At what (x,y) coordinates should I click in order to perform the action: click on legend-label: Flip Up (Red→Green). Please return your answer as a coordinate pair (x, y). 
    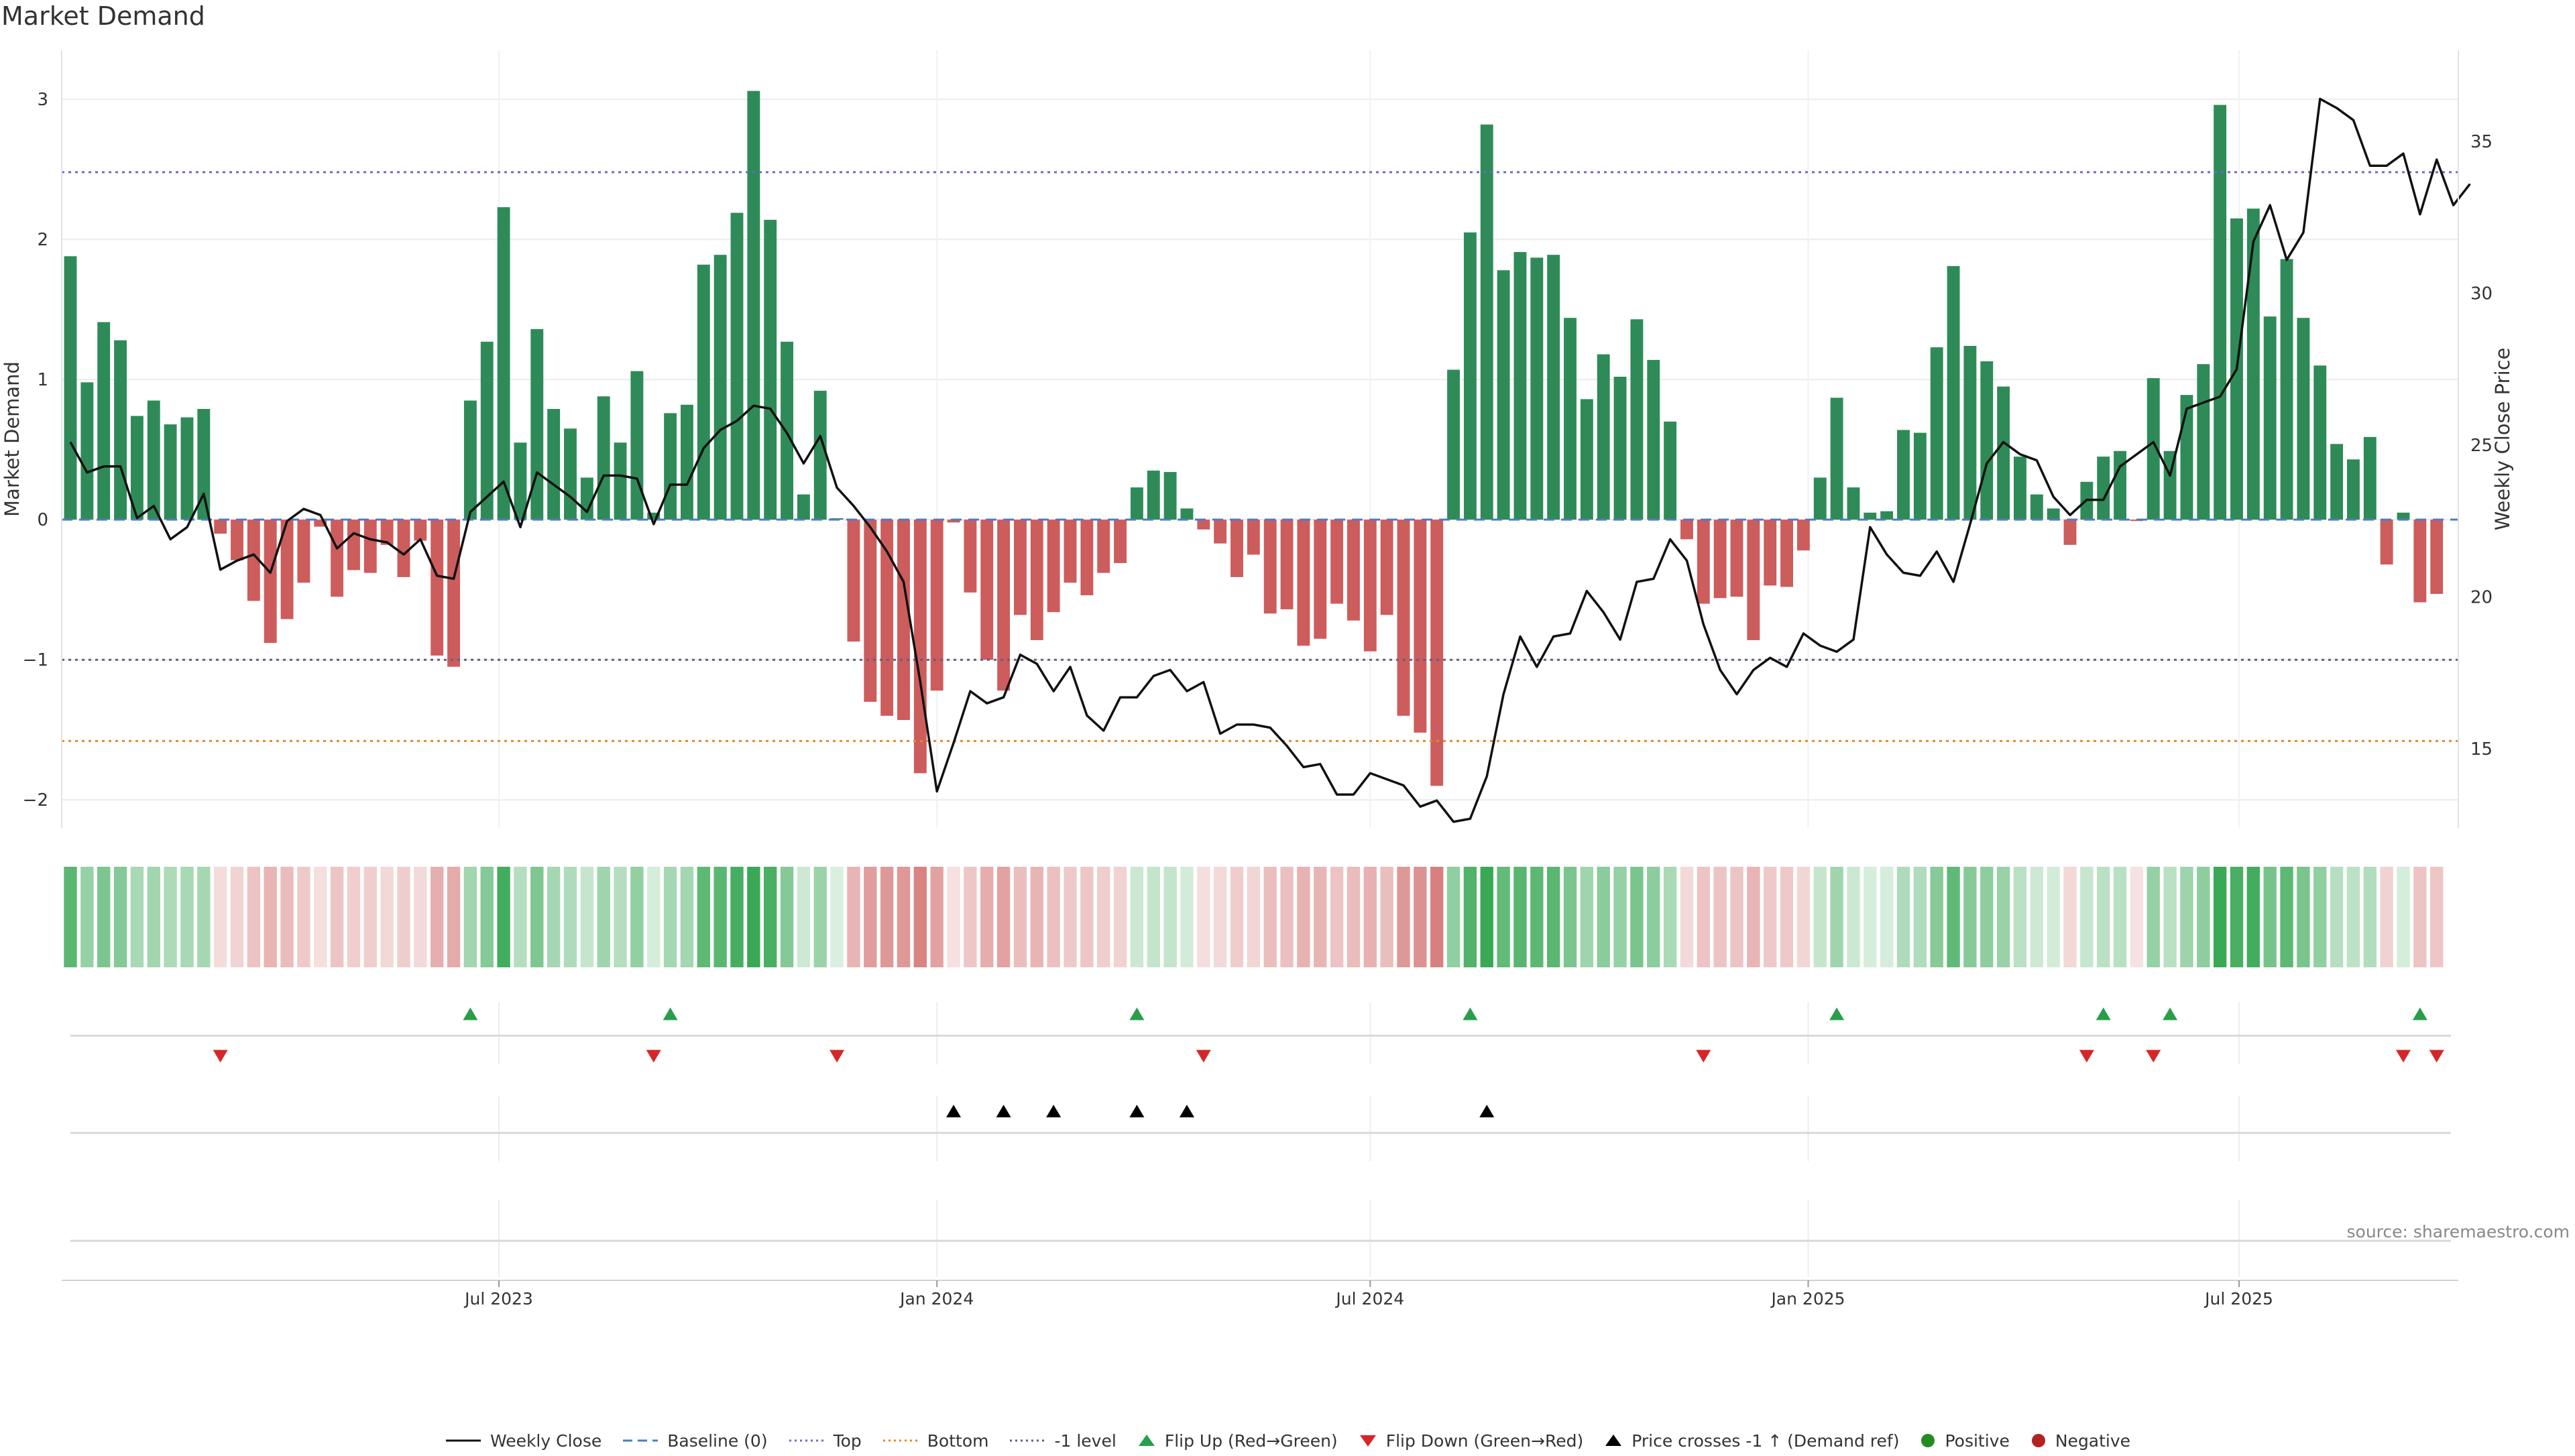
    Looking at the image, I should click on (1251, 1441).